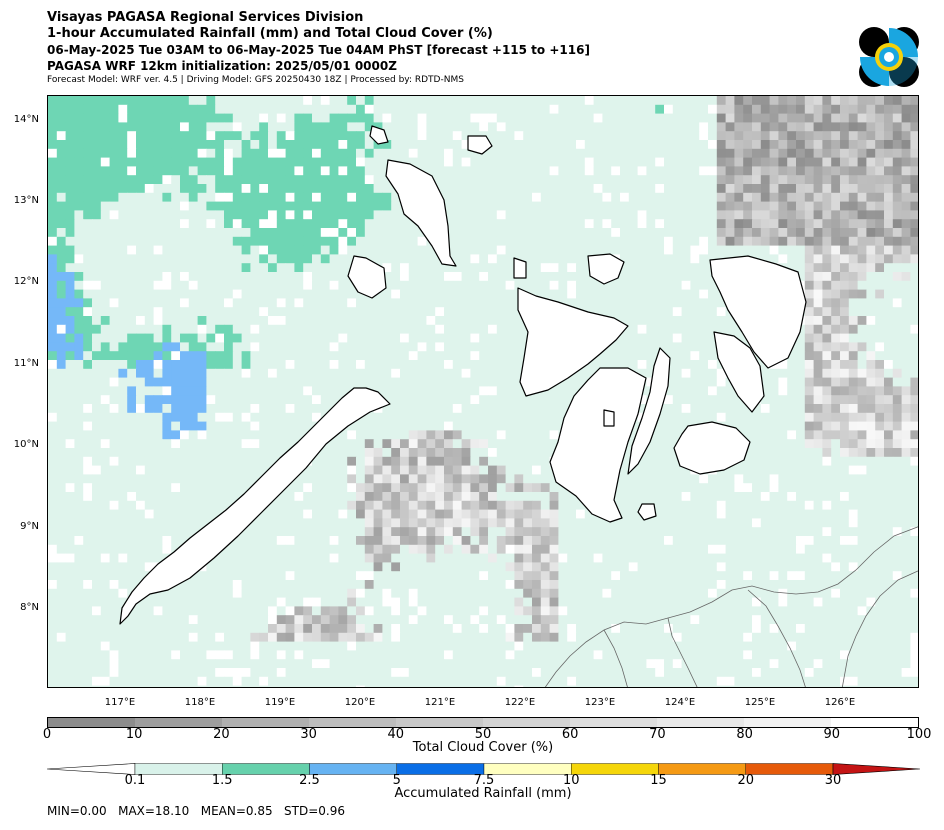  What do you see at coordinates (200, 702) in the screenshot?
I see `lon-label-118: 118°E` at bounding box center [200, 702].